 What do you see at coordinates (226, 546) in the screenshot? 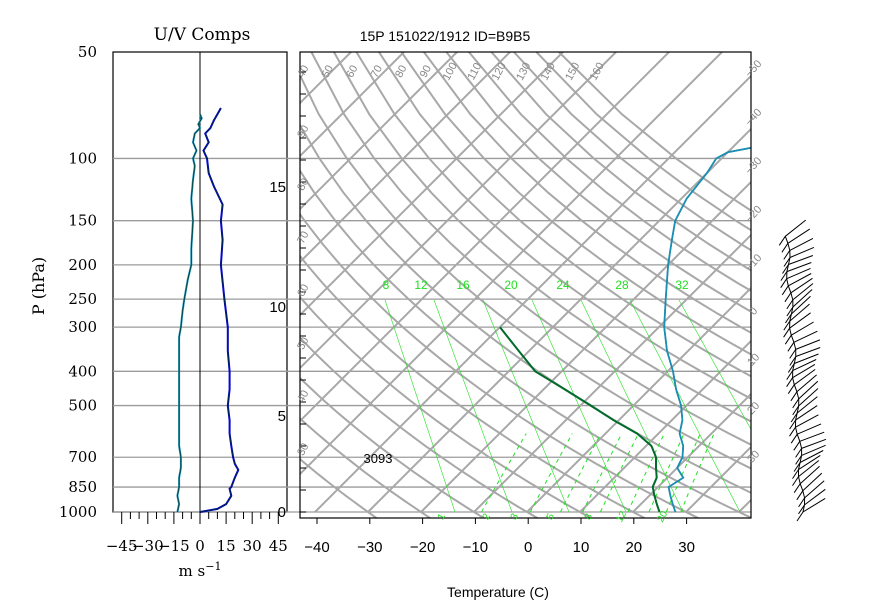
I see `uv-x-tick-label: 15` at bounding box center [226, 546].